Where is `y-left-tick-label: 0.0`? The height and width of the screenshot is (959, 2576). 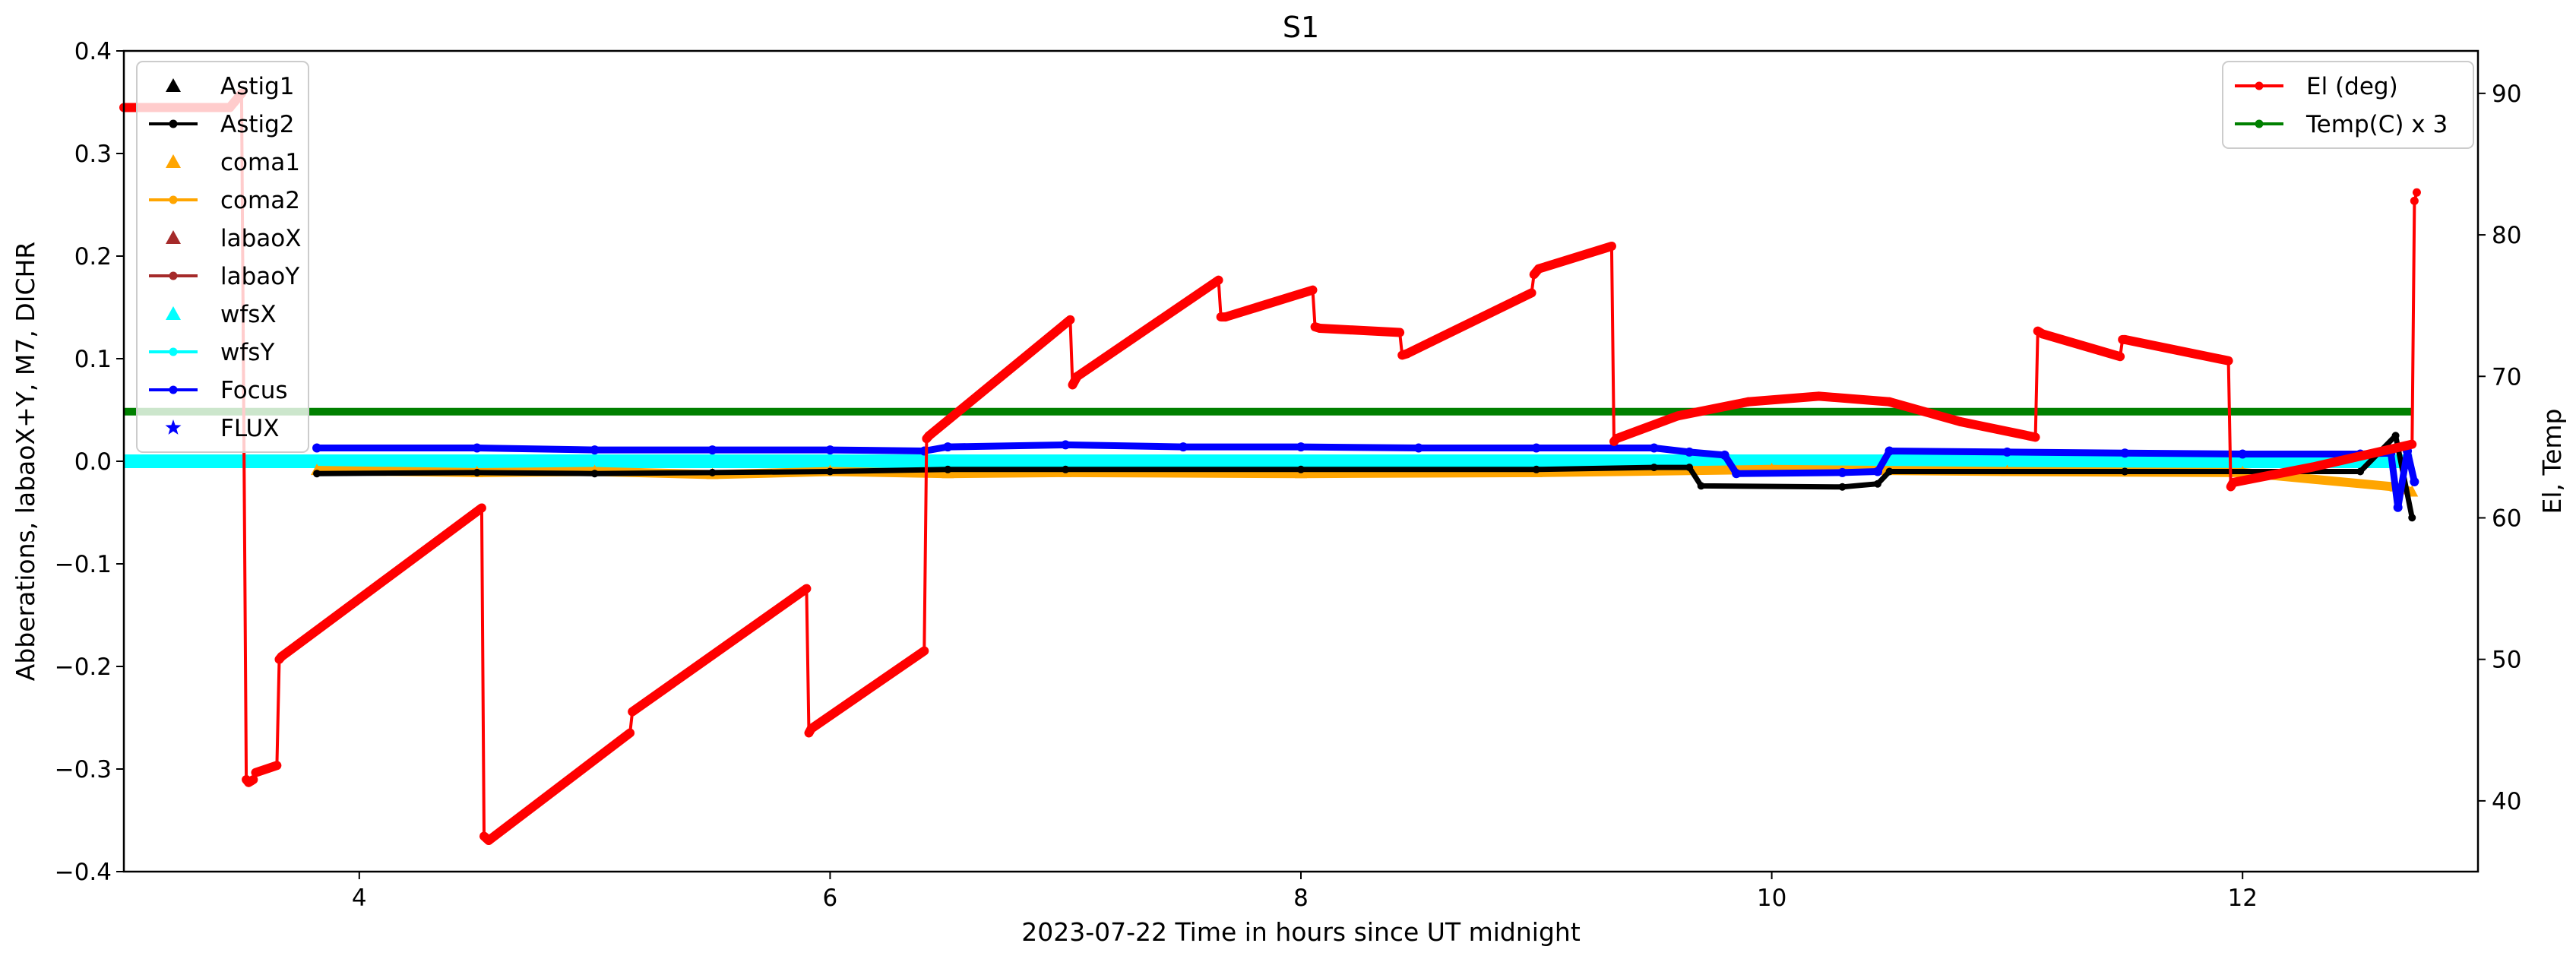 y-left-tick-label: 0.0 is located at coordinates (93, 462).